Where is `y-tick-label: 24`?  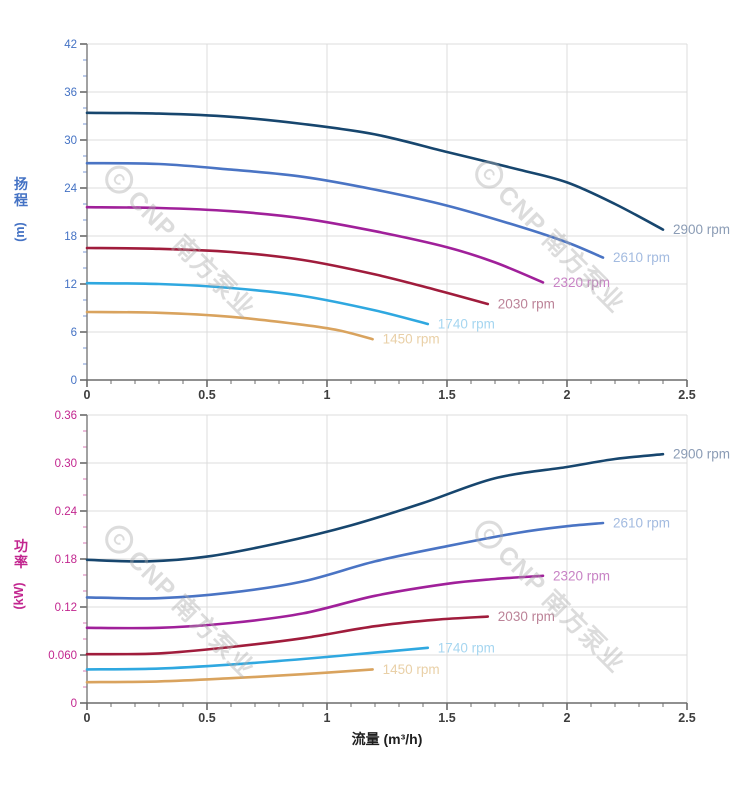 y-tick-label: 24 is located at coordinates (70, 189).